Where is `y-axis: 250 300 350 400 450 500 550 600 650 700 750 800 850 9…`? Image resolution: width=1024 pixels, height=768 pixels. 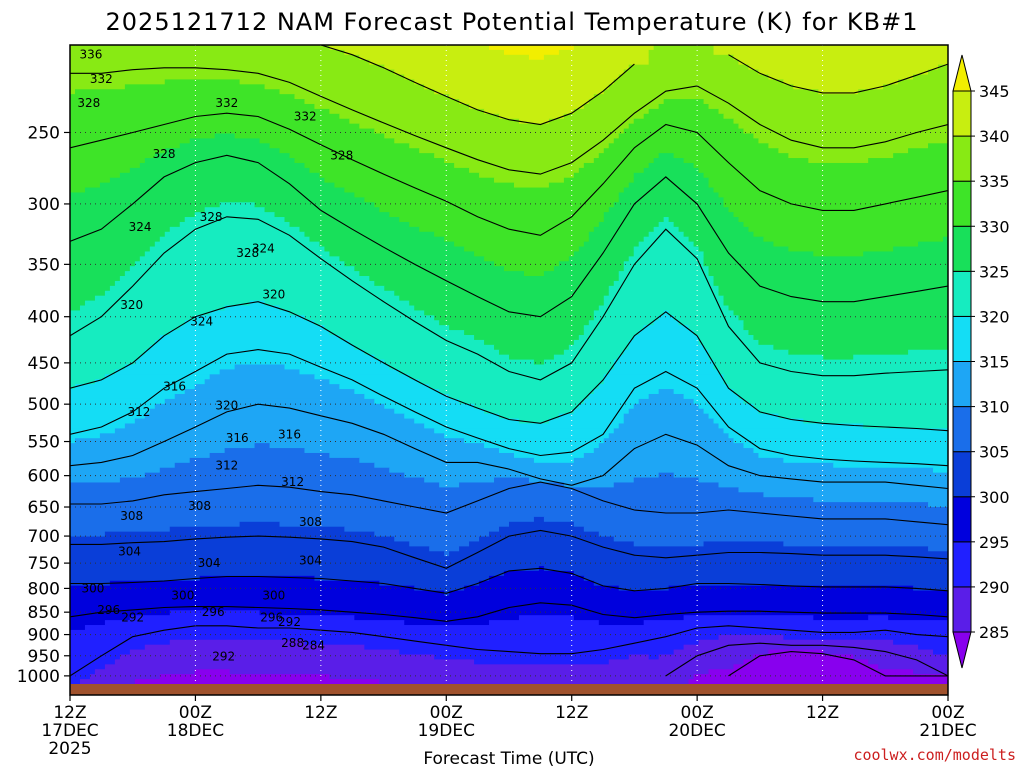
y-axis: 250 300 350 400 450 500 550 600 650 700 750 800 850 9… is located at coordinates (43, 405).